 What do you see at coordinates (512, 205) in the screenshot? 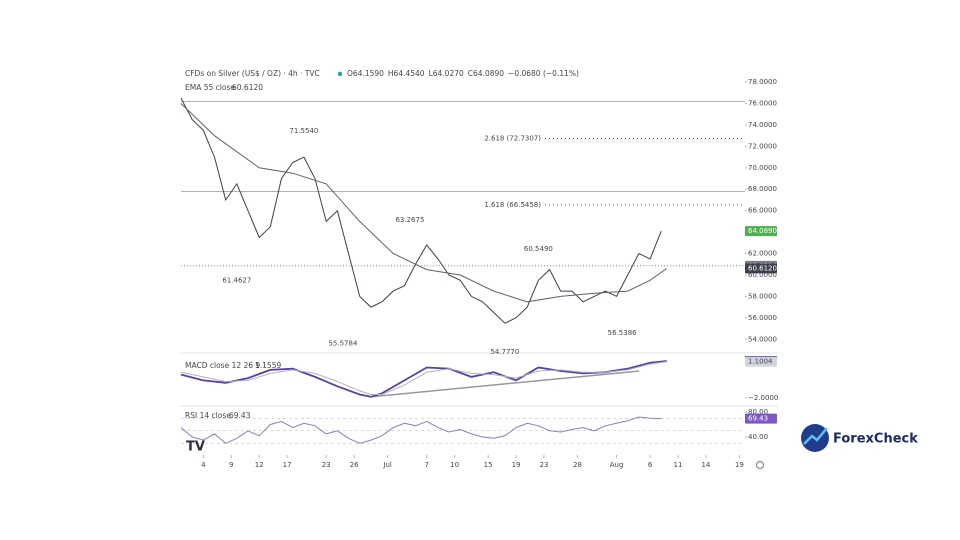
I see `fib-label: 1.618 (66.5458)` at bounding box center [512, 205].